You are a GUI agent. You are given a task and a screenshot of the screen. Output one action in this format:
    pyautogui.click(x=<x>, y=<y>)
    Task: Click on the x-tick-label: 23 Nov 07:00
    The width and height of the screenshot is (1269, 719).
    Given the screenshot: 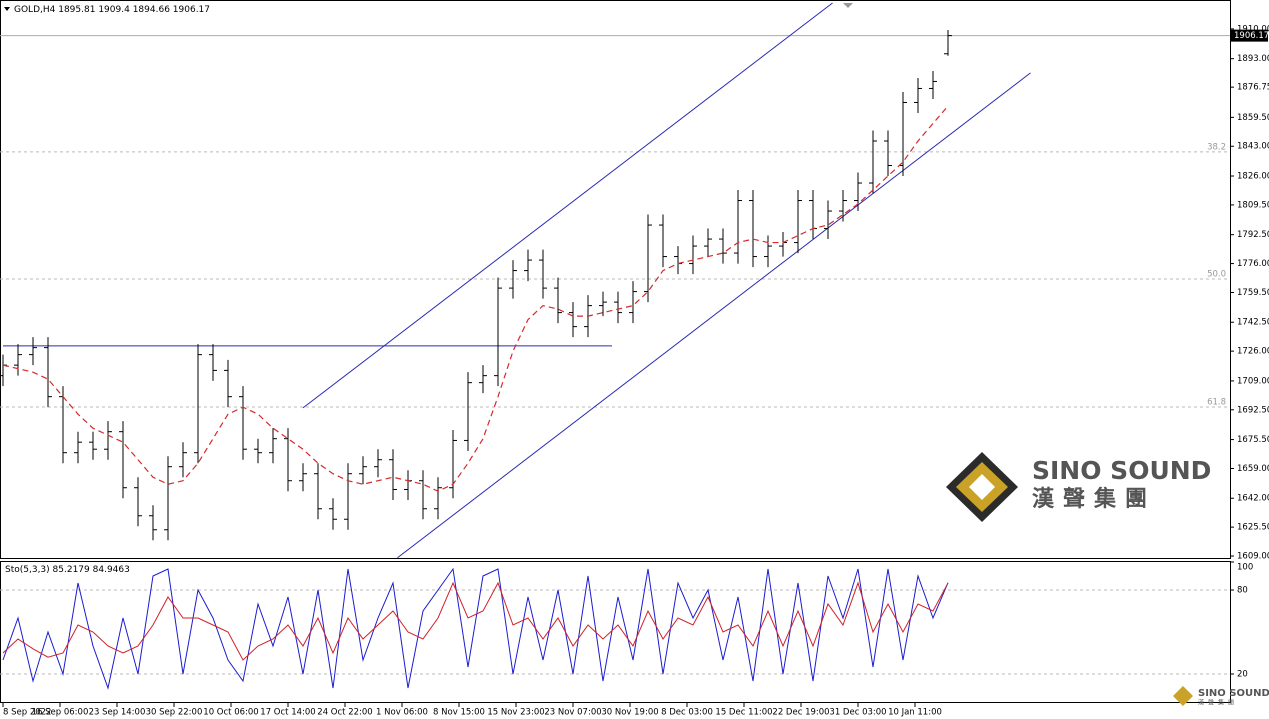 What is the action you would take?
    pyautogui.click(x=572, y=713)
    